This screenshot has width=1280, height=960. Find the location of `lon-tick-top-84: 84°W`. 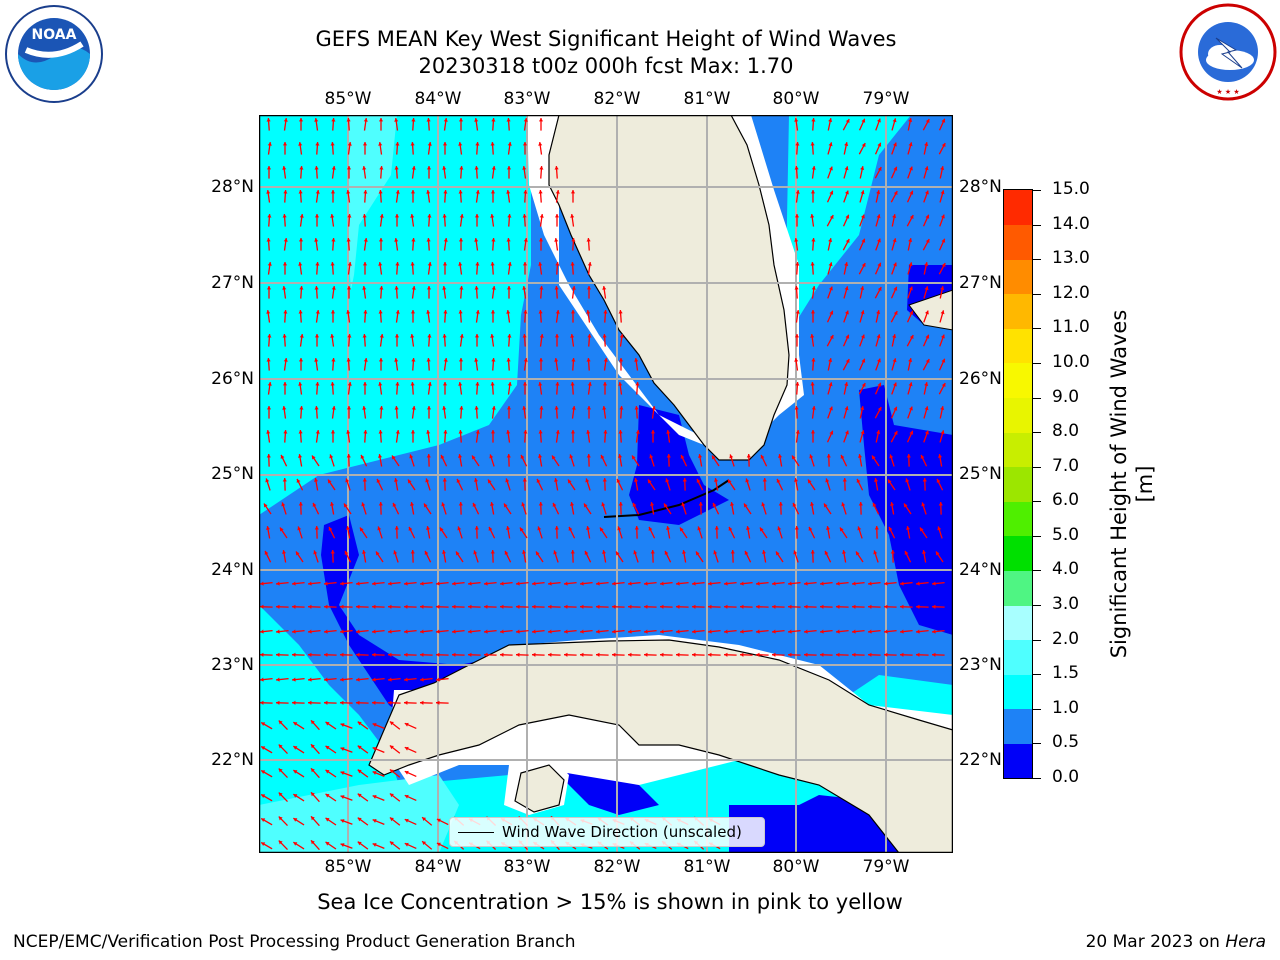

lon-tick-top-84: 84°W is located at coordinates (438, 99).